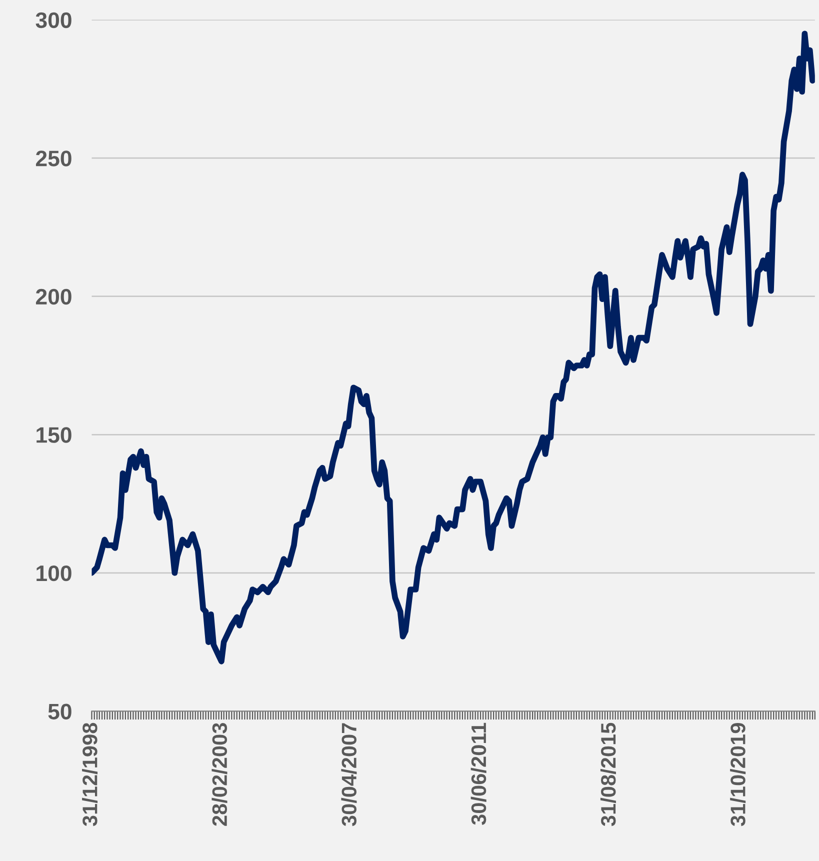  What do you see at coordinates (54, 296) in the screenshot?
I see `y-tick-label: 200` at bounding box center [54, 296].